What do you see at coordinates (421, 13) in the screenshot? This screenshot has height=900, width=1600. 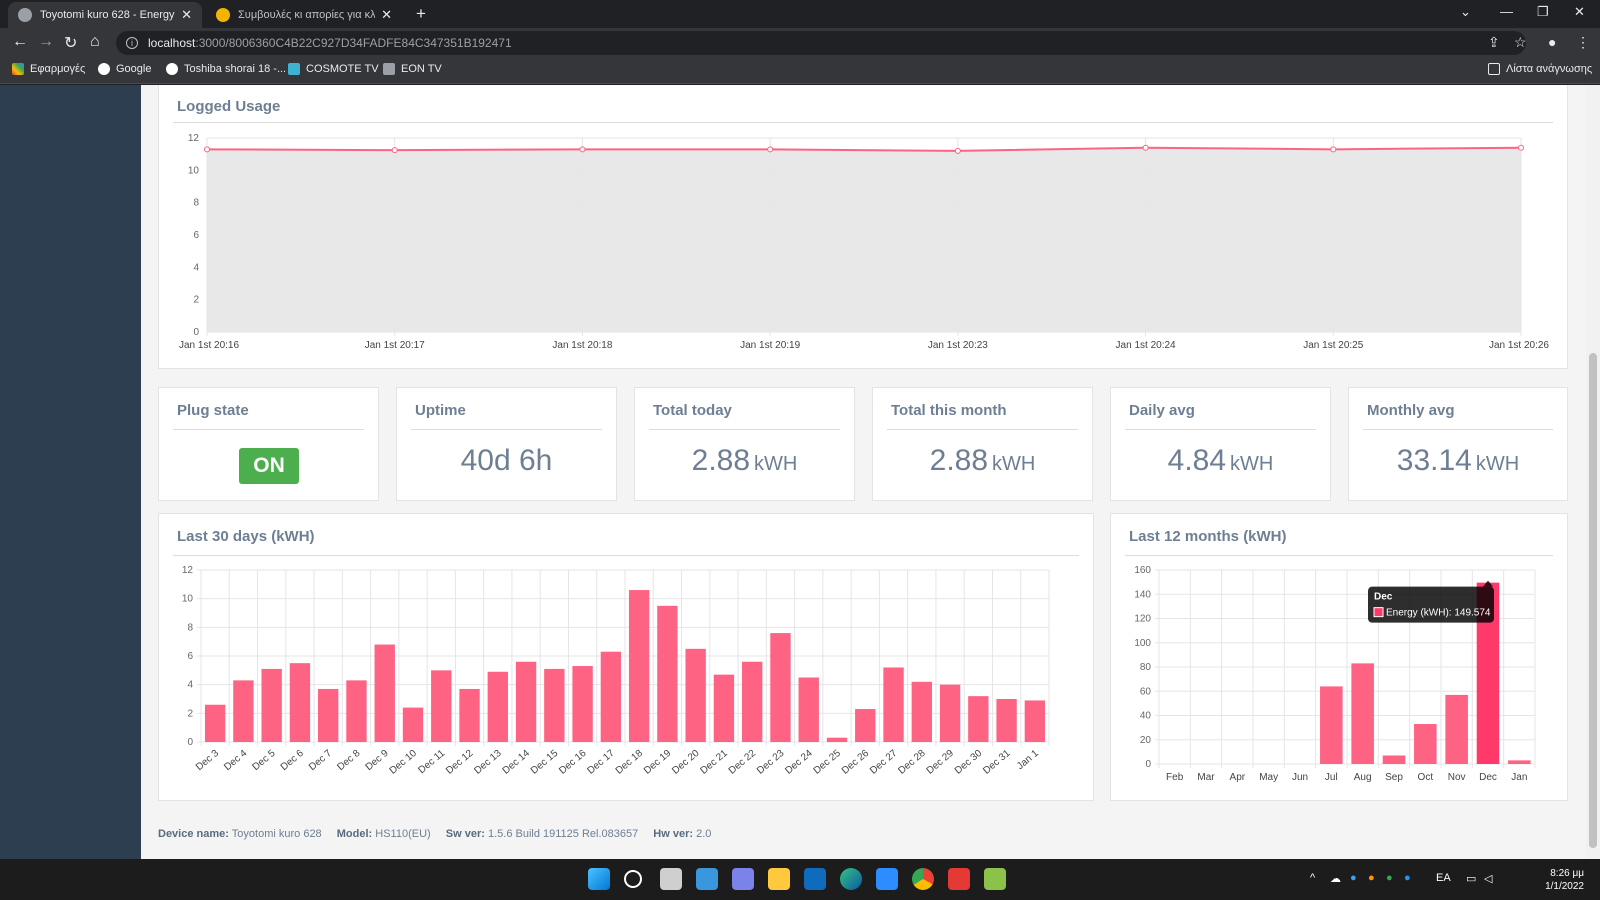 I see `new-tab-icon: +` at bounding box center [421, 13].